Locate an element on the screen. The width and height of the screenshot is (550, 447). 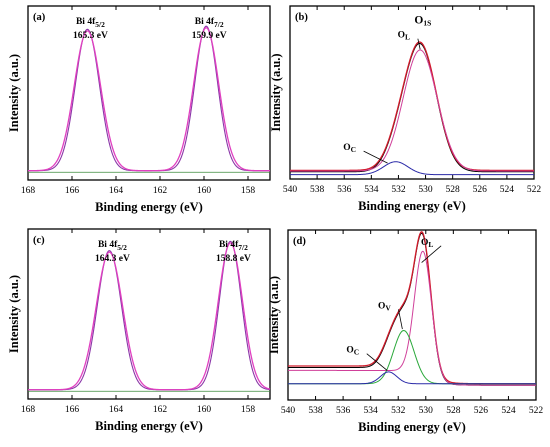
peak-value: 165.3 eV is located at coordinates (90, 36).